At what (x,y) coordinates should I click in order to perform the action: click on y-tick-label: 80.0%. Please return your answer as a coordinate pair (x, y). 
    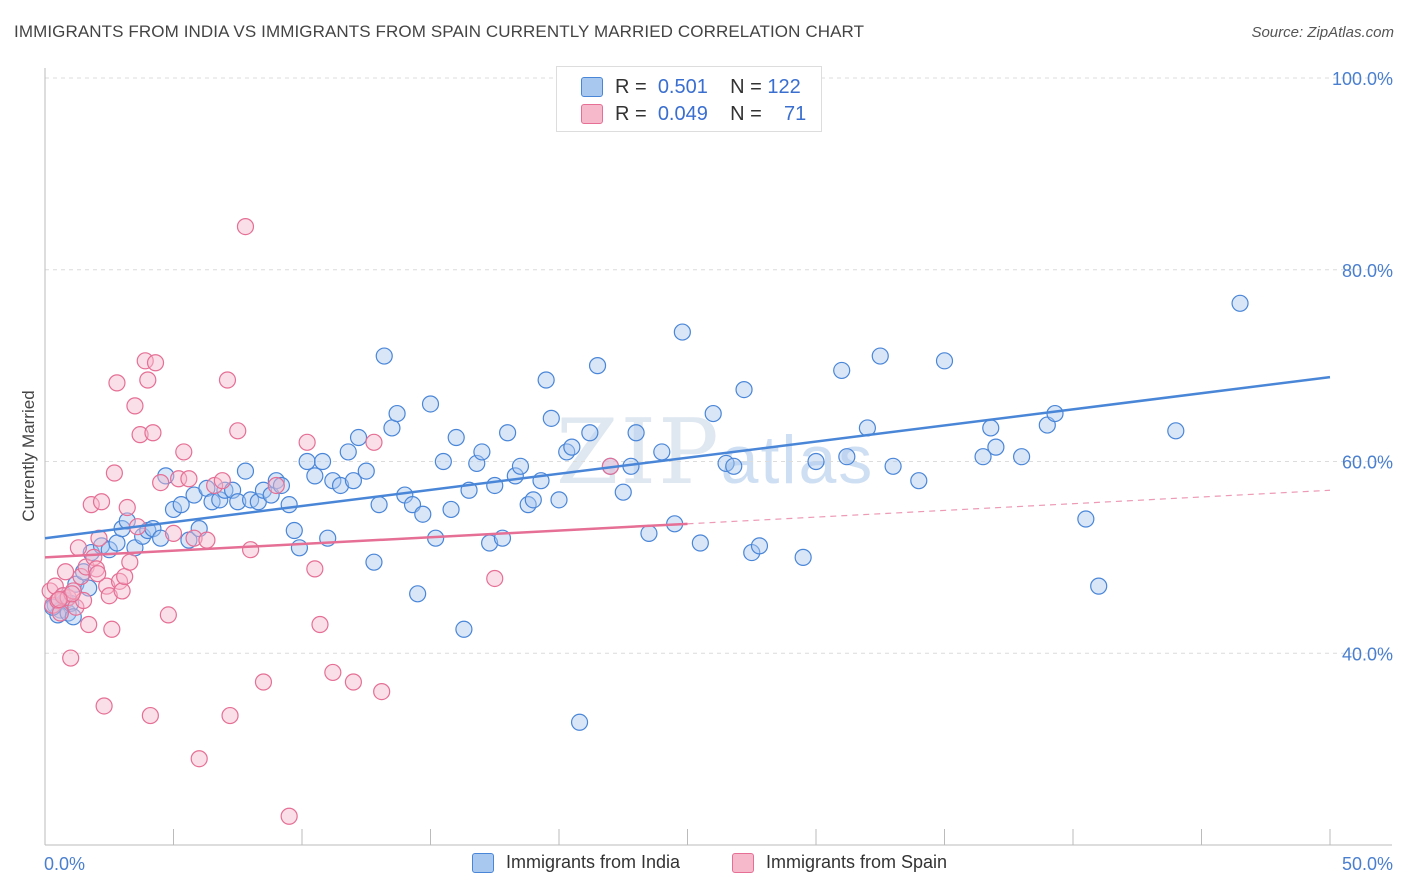
    Looking at the image, I should click on (1367, 271).